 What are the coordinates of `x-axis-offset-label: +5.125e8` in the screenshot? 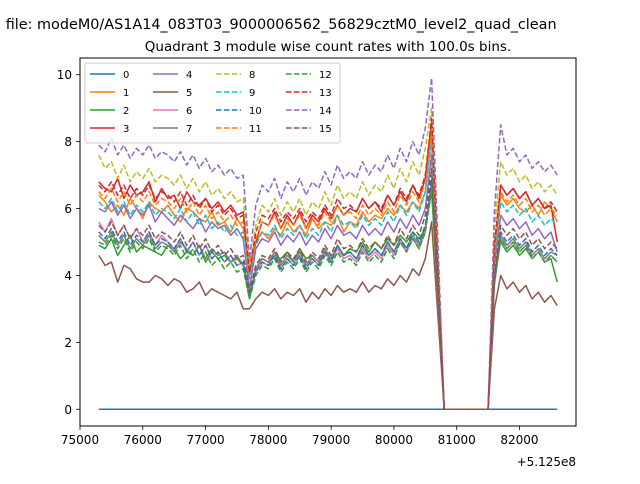 It's located at (546, 462).